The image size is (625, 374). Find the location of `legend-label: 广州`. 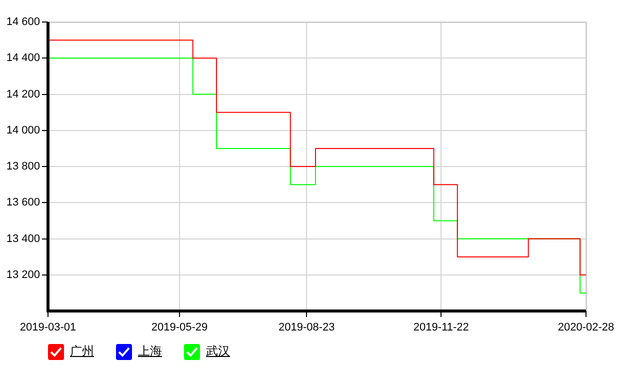

legend-label: 广州 is located at coordinates (82, 351).